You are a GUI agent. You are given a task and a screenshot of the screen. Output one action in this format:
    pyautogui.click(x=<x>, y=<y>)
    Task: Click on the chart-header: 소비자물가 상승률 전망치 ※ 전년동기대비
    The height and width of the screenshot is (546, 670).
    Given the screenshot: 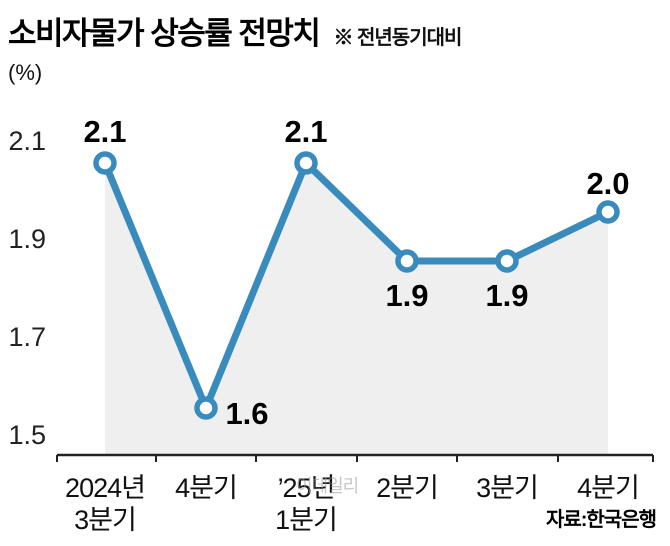 What is the action you would take?
    pyautogui.click(x=235, y=30)
    